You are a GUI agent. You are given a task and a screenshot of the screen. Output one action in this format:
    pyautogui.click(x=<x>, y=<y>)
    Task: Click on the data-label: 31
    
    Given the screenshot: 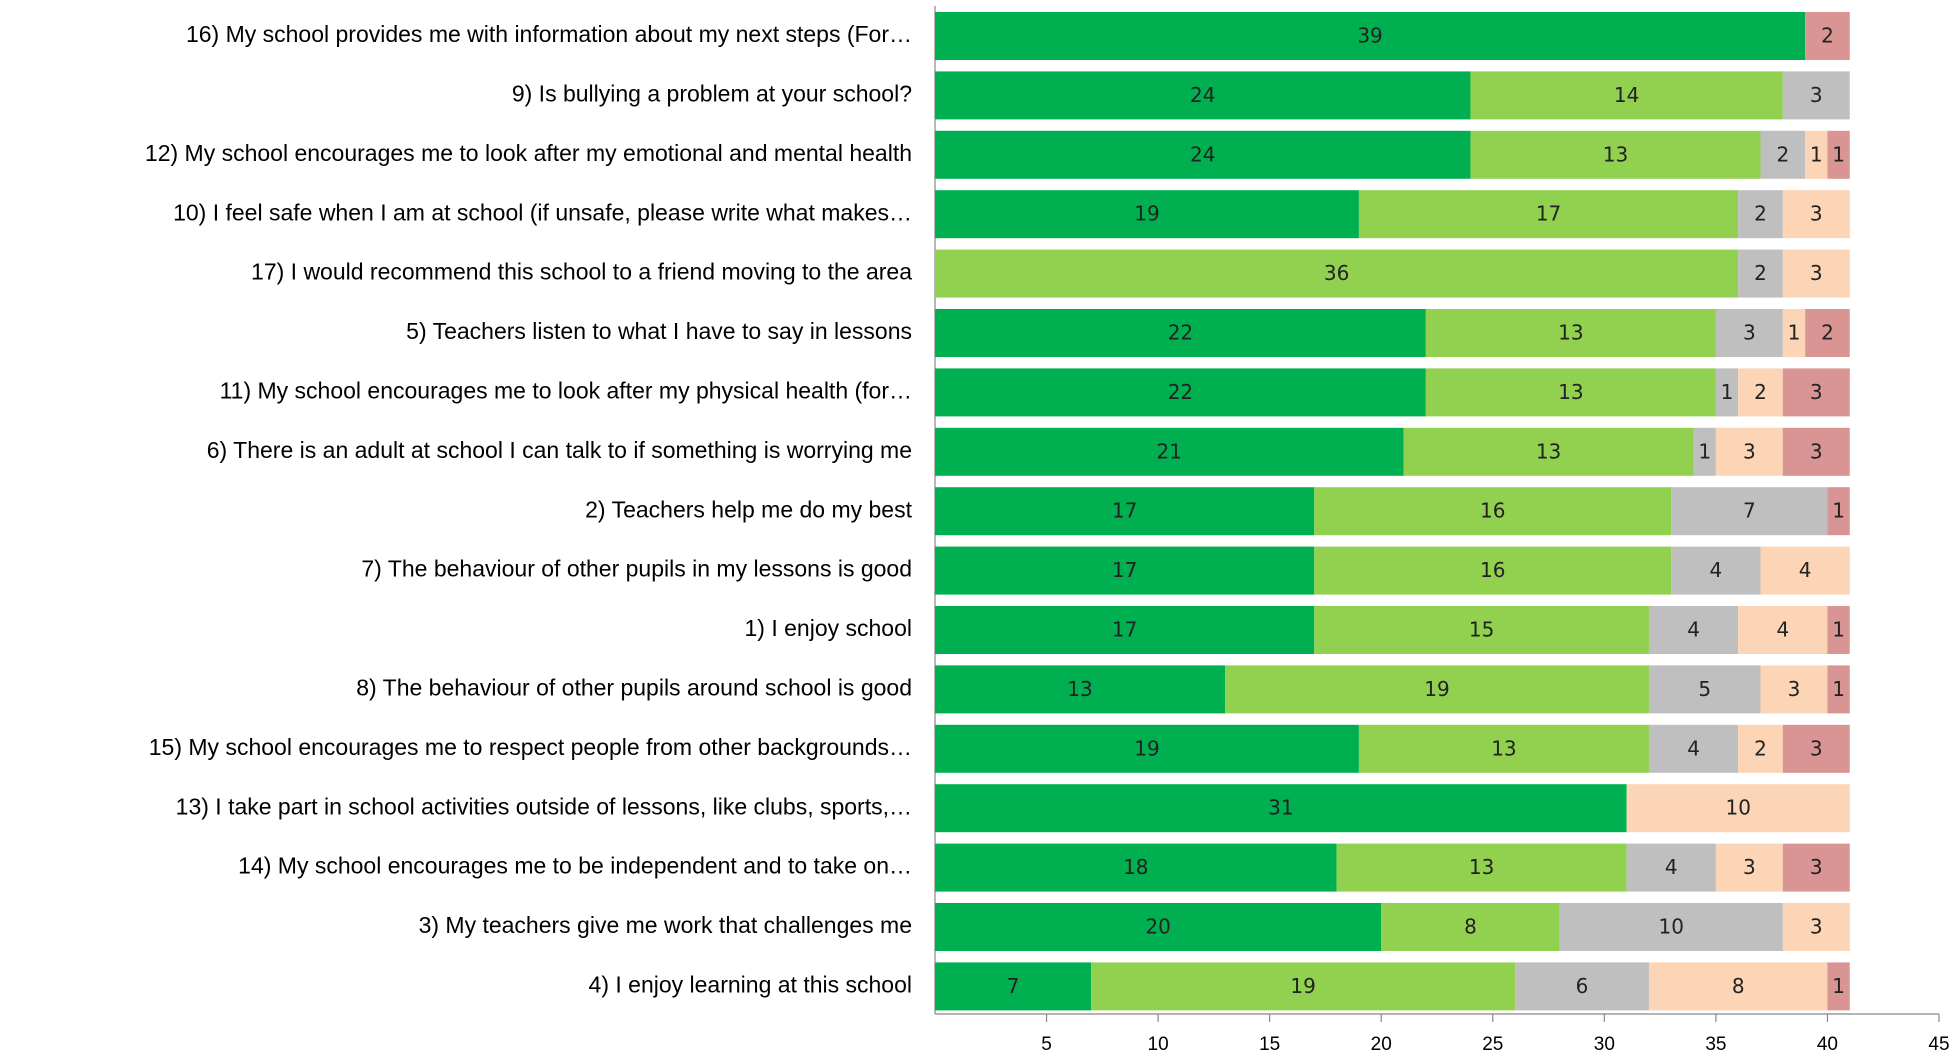 What is the action you would take?
    pyautogui.click(x=1280, y=808)
    